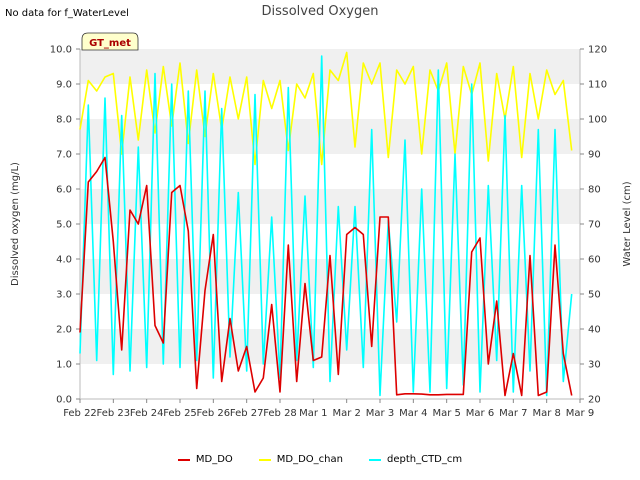 The height and width of the screenshot is (480, 640). I want to click on y2-tick-label: 20, so click(594, 400).